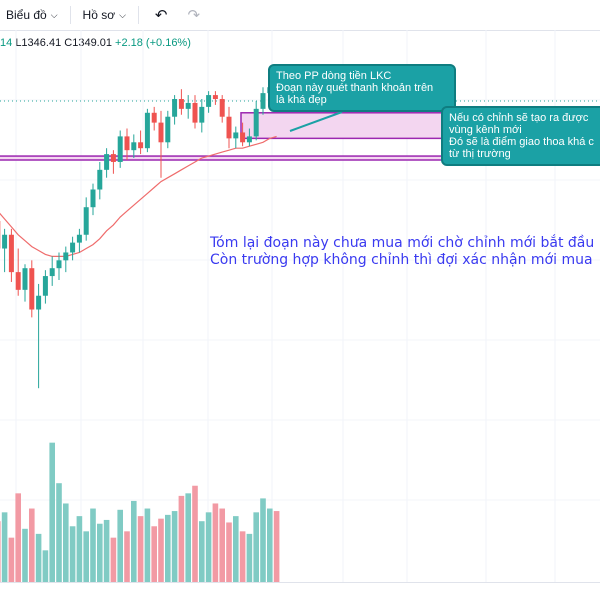 The width and height of the screenshot is (600, 601). I want to click on callout-line: Đoạn này quét thanh khoản trên, so click(362, 88).